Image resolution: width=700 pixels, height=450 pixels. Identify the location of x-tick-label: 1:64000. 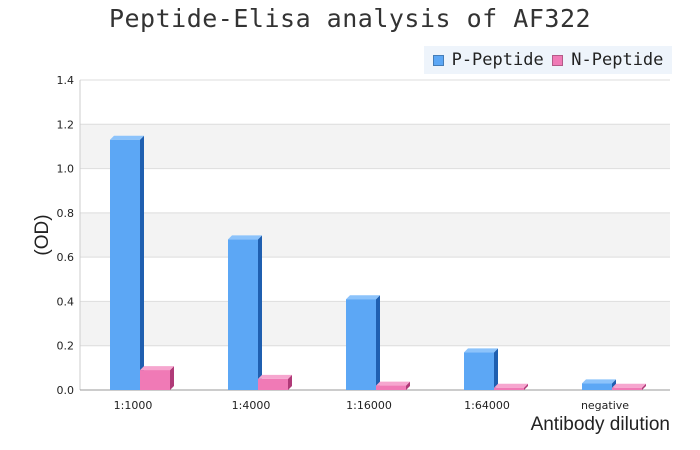
(487, 405).